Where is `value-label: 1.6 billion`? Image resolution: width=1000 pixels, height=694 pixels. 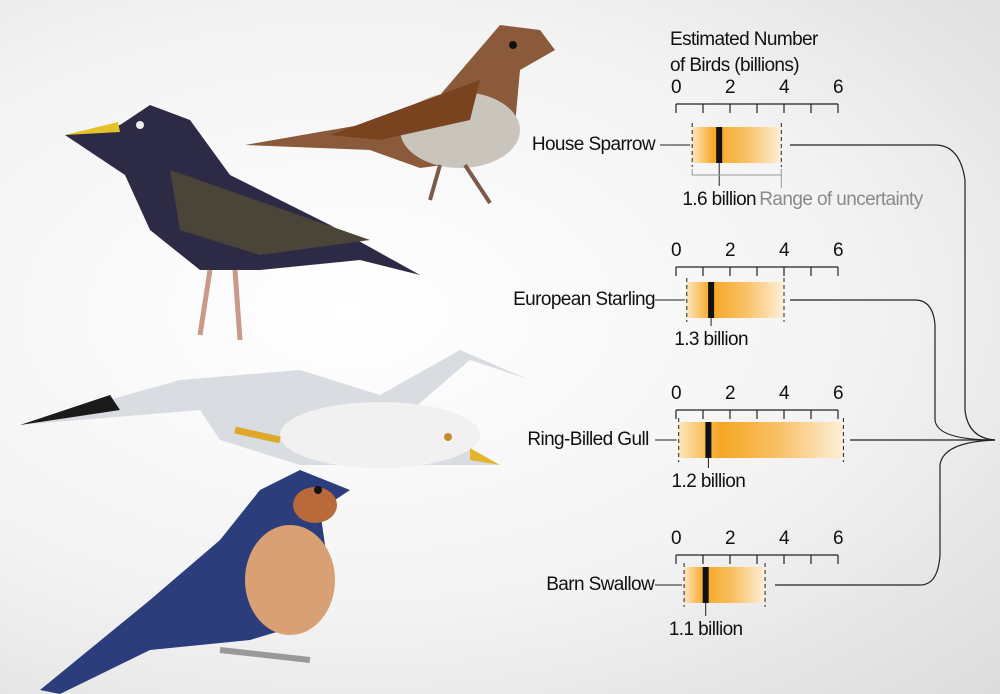
value-label: 1.6 billion is located at coordinates (719, 199).